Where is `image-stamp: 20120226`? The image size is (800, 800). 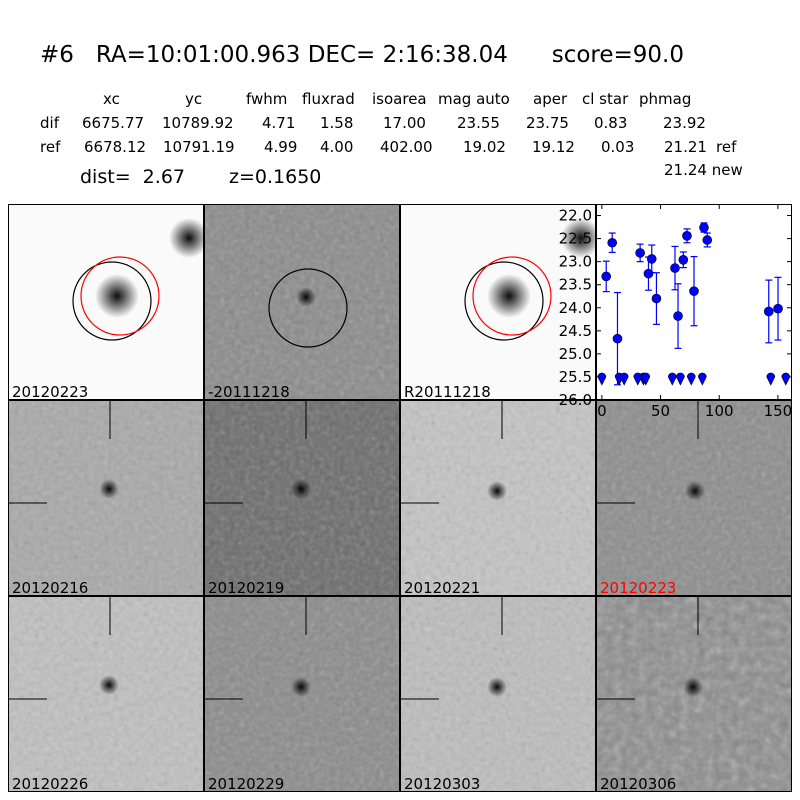
image-stamp: 20120226 is located at coordinates (106, 694).